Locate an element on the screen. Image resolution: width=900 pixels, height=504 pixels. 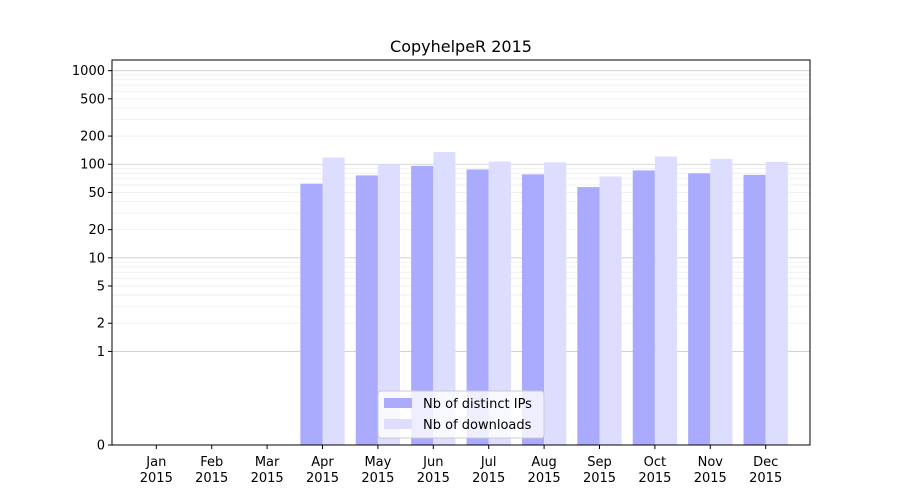
y-tick-label: 50 is located at coordinates (96, 193).